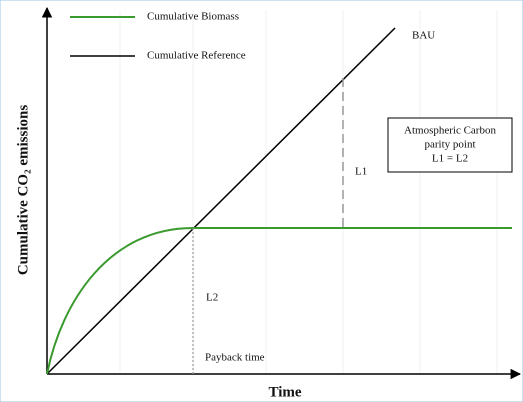  I want to click on note-box, so click(450, 145).